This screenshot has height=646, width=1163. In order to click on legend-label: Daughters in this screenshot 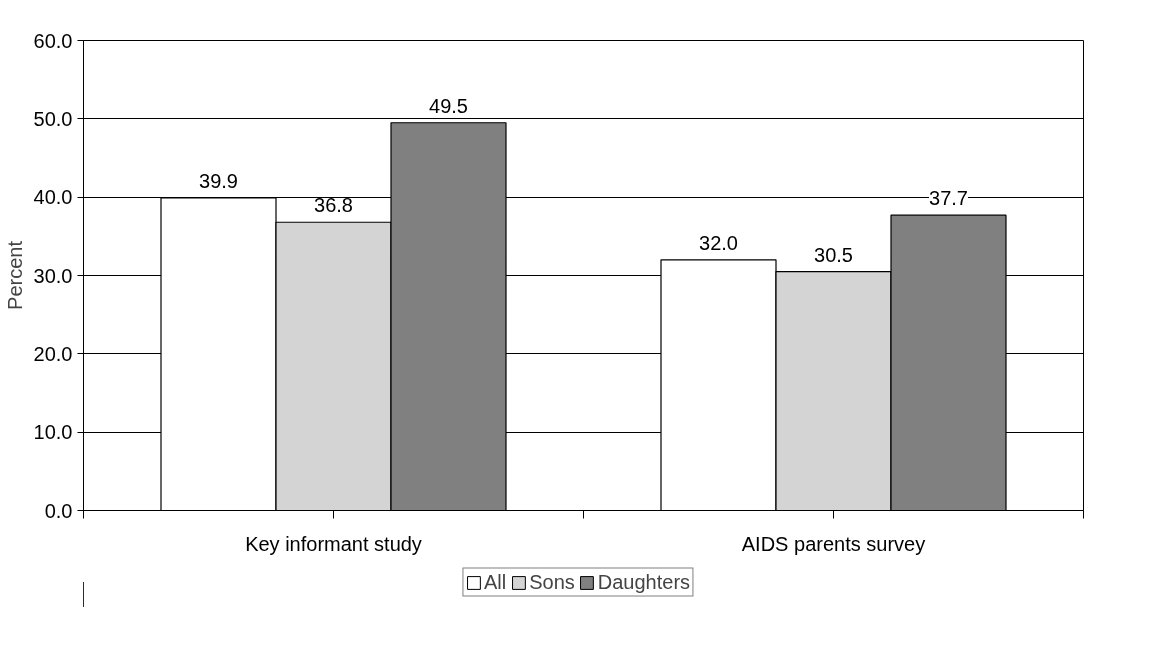, I will do `click(644, 582)`.